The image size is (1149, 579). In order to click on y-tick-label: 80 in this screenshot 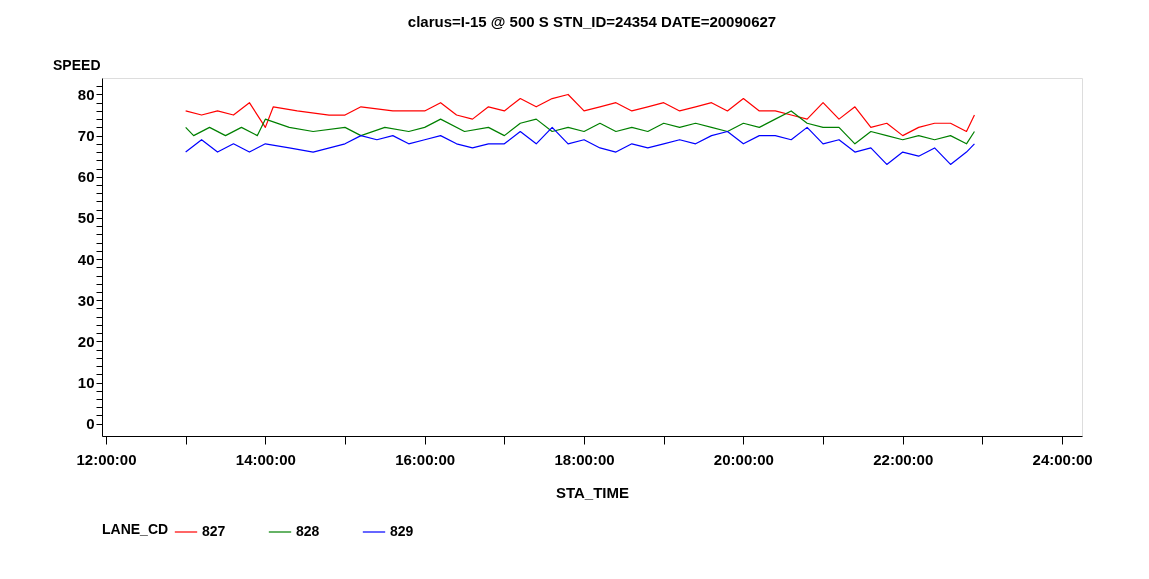, I will do `click(86, 94)`.